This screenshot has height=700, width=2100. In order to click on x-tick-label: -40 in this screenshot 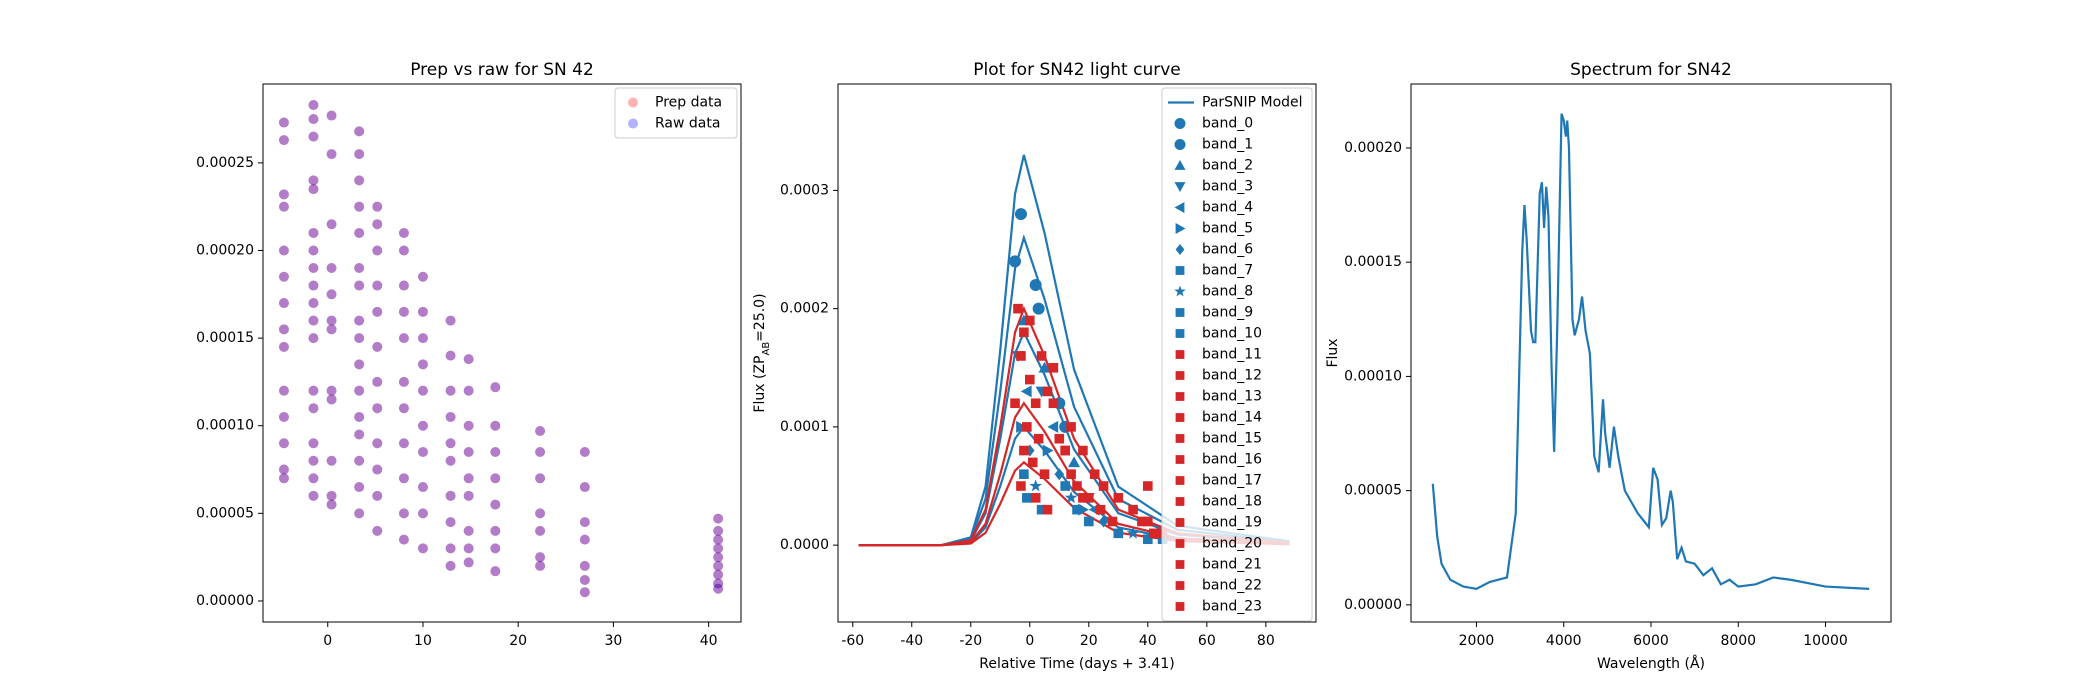, I will do `click(911, 641)`.